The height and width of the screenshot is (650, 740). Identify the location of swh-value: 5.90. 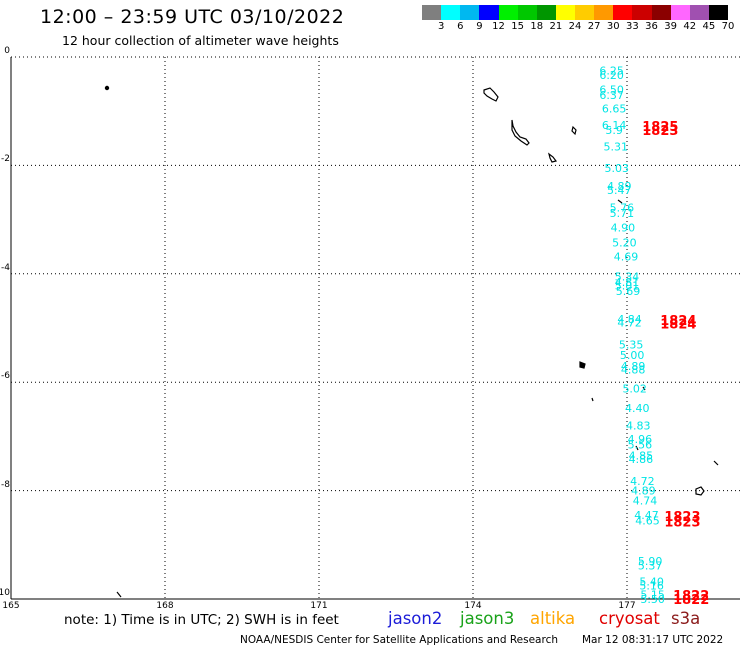
(650, 561).